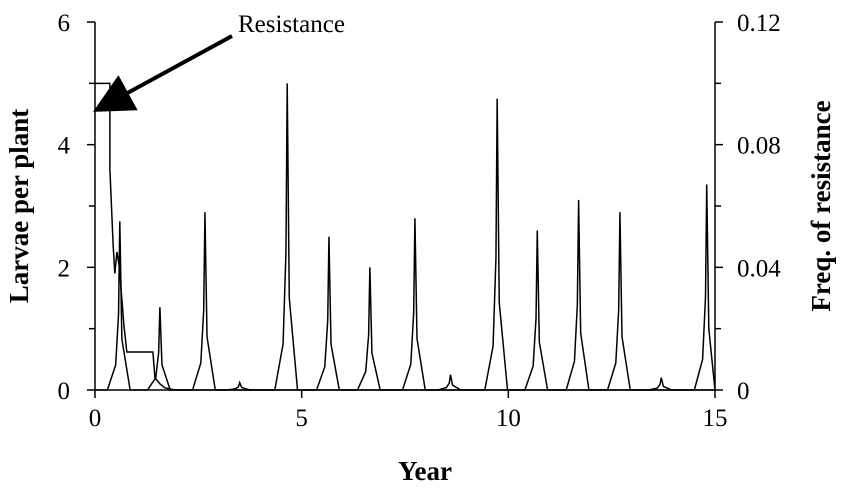  What do you see at coordinates (162, 73) in the screenshot?
I see `annotation-arrow` at bounding box center [162, 73].